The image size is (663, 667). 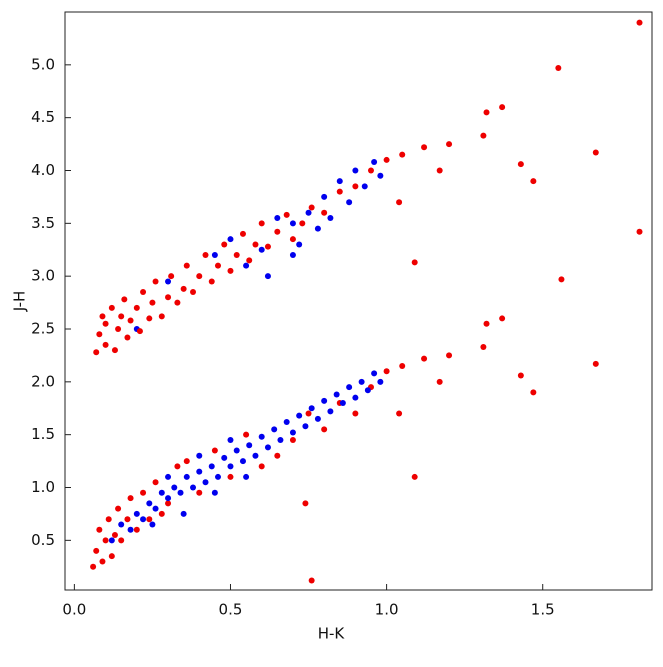 What do you see at coordinates (332, 634) in the screenshot?
I see `x-axis-label: H-K` at bounding box center [332, 634].